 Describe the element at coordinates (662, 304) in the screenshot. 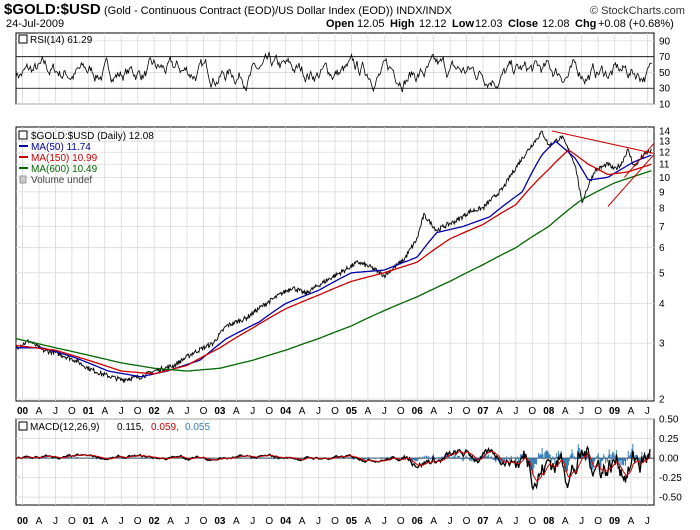

I see `price-y-tick-label: 4` at that location.